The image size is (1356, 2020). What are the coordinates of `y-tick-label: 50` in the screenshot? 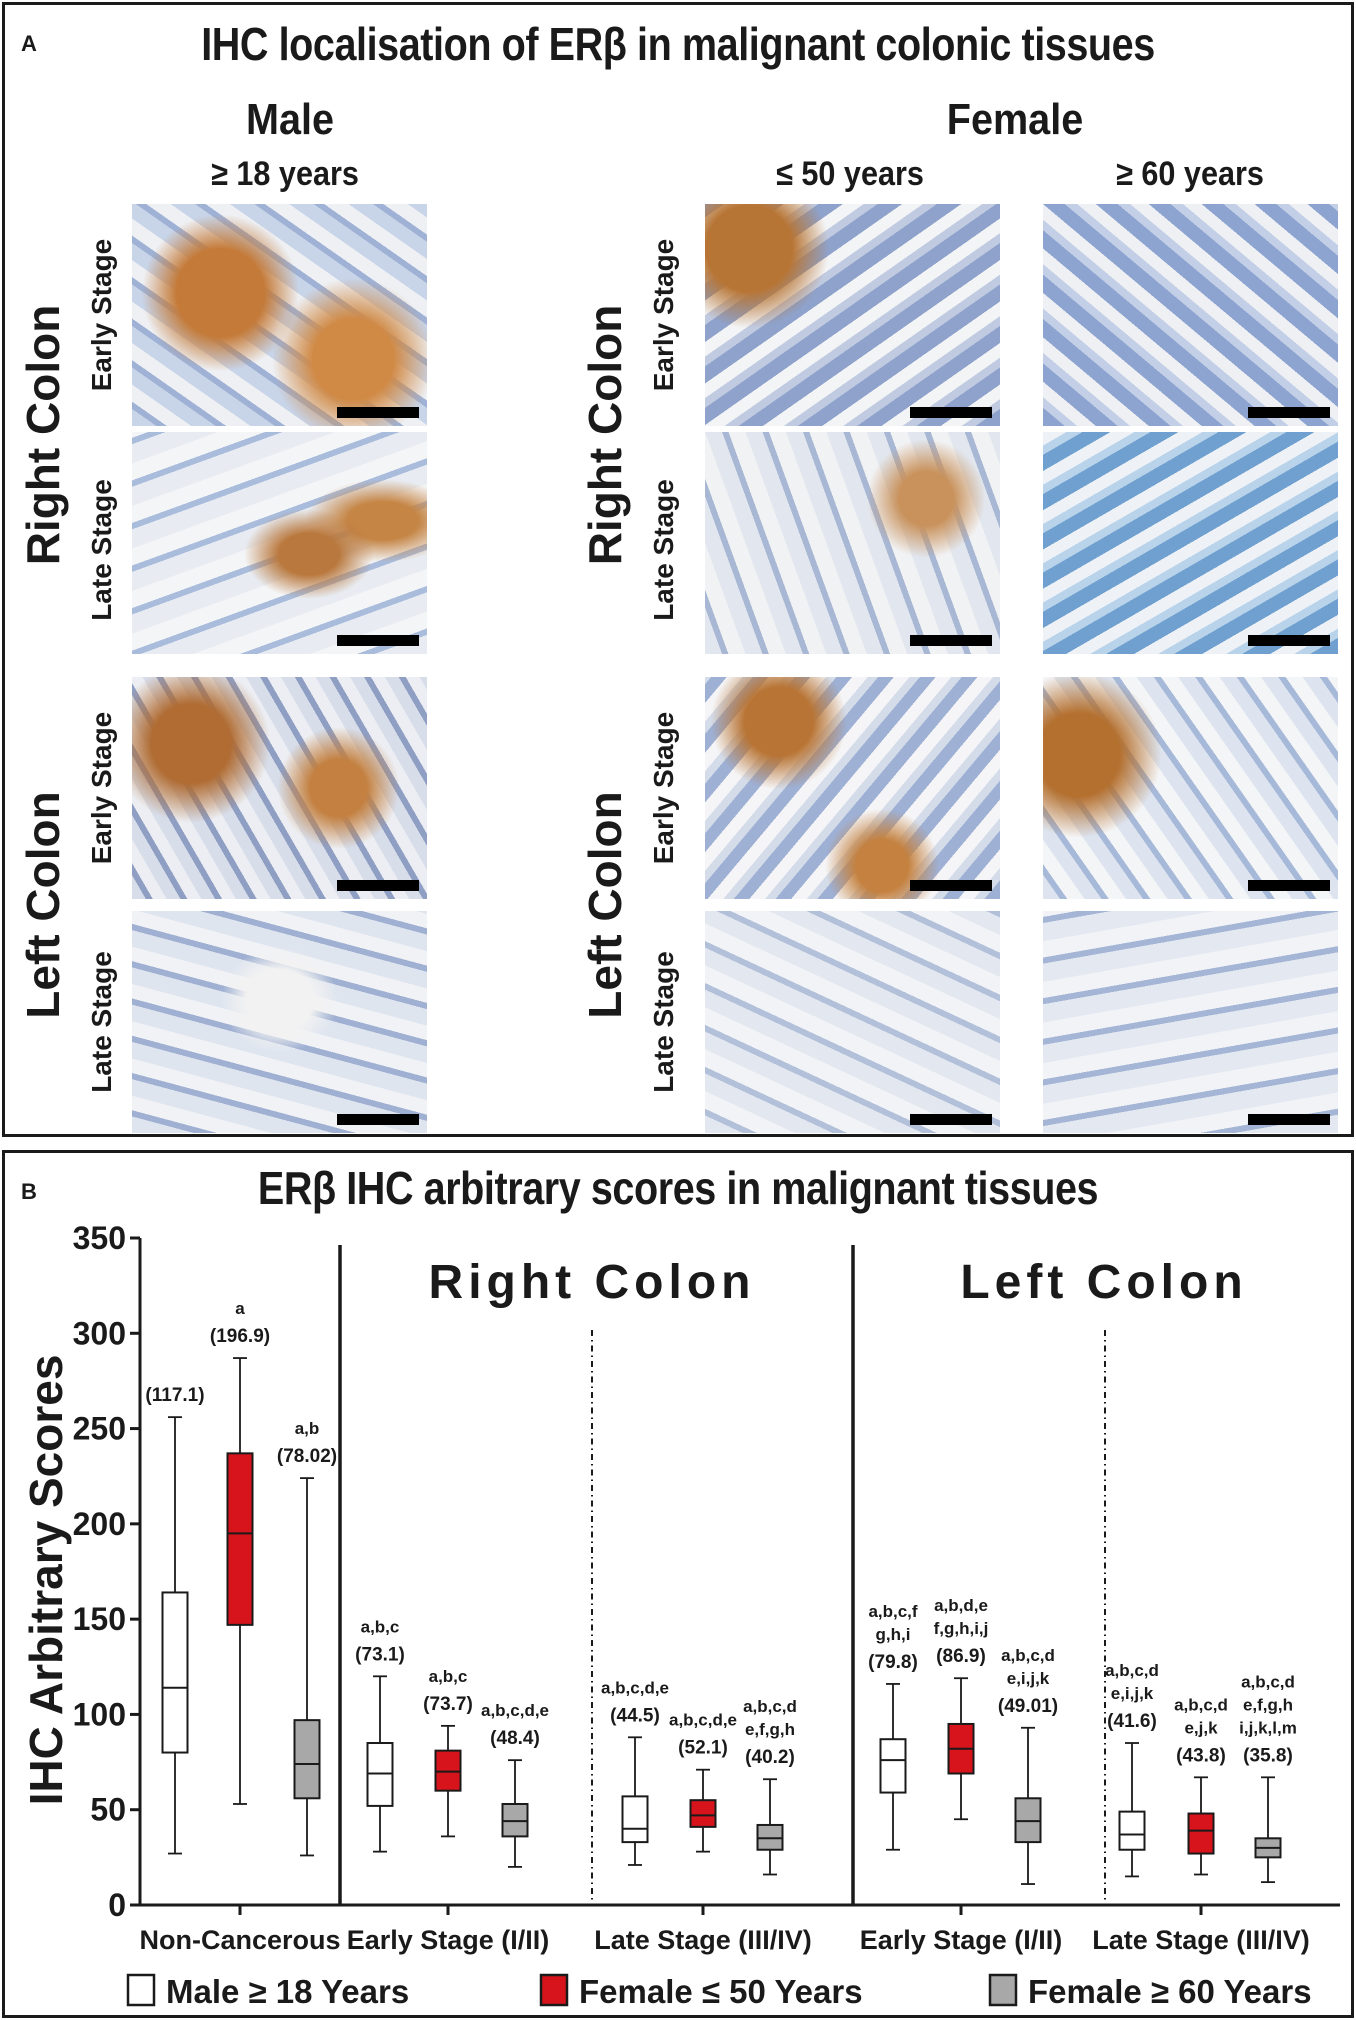 It's located at (108, 1810).